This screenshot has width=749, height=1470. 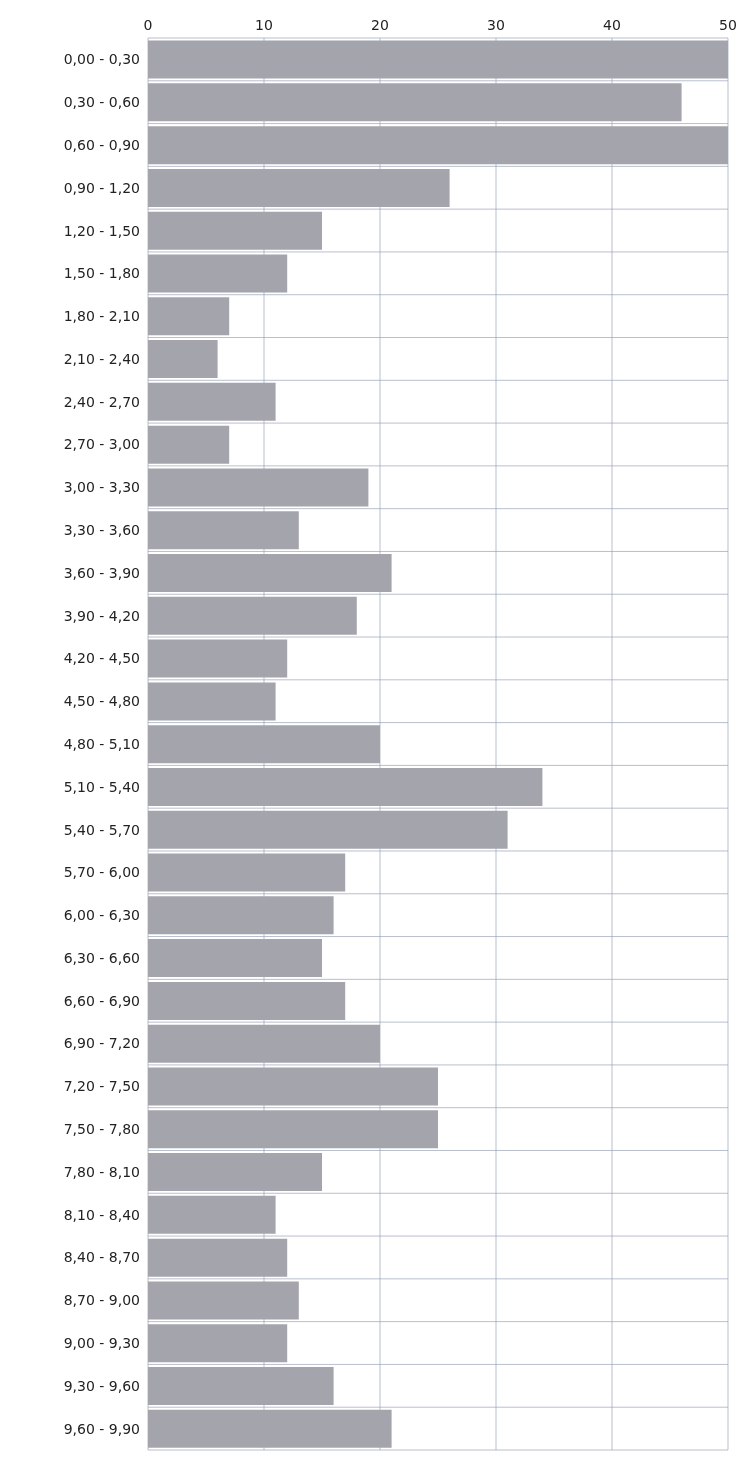 What do you see at coordinates (101, 829) in the screenshot?
I see `y-tick-label: 5,40 - 5,70` at bounding box center [101, 829].